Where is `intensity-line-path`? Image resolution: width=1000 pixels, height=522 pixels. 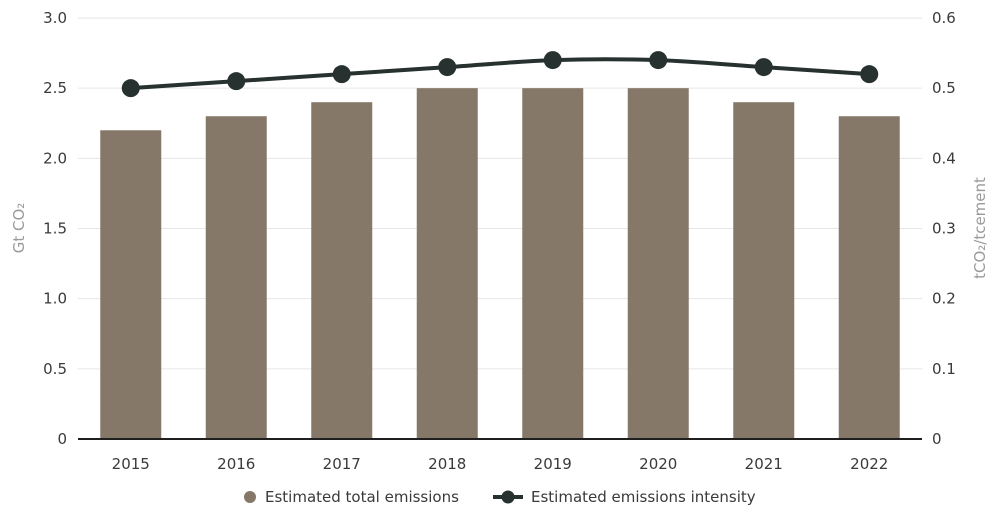 intensity-line-path is located at coordinates (500, 74).